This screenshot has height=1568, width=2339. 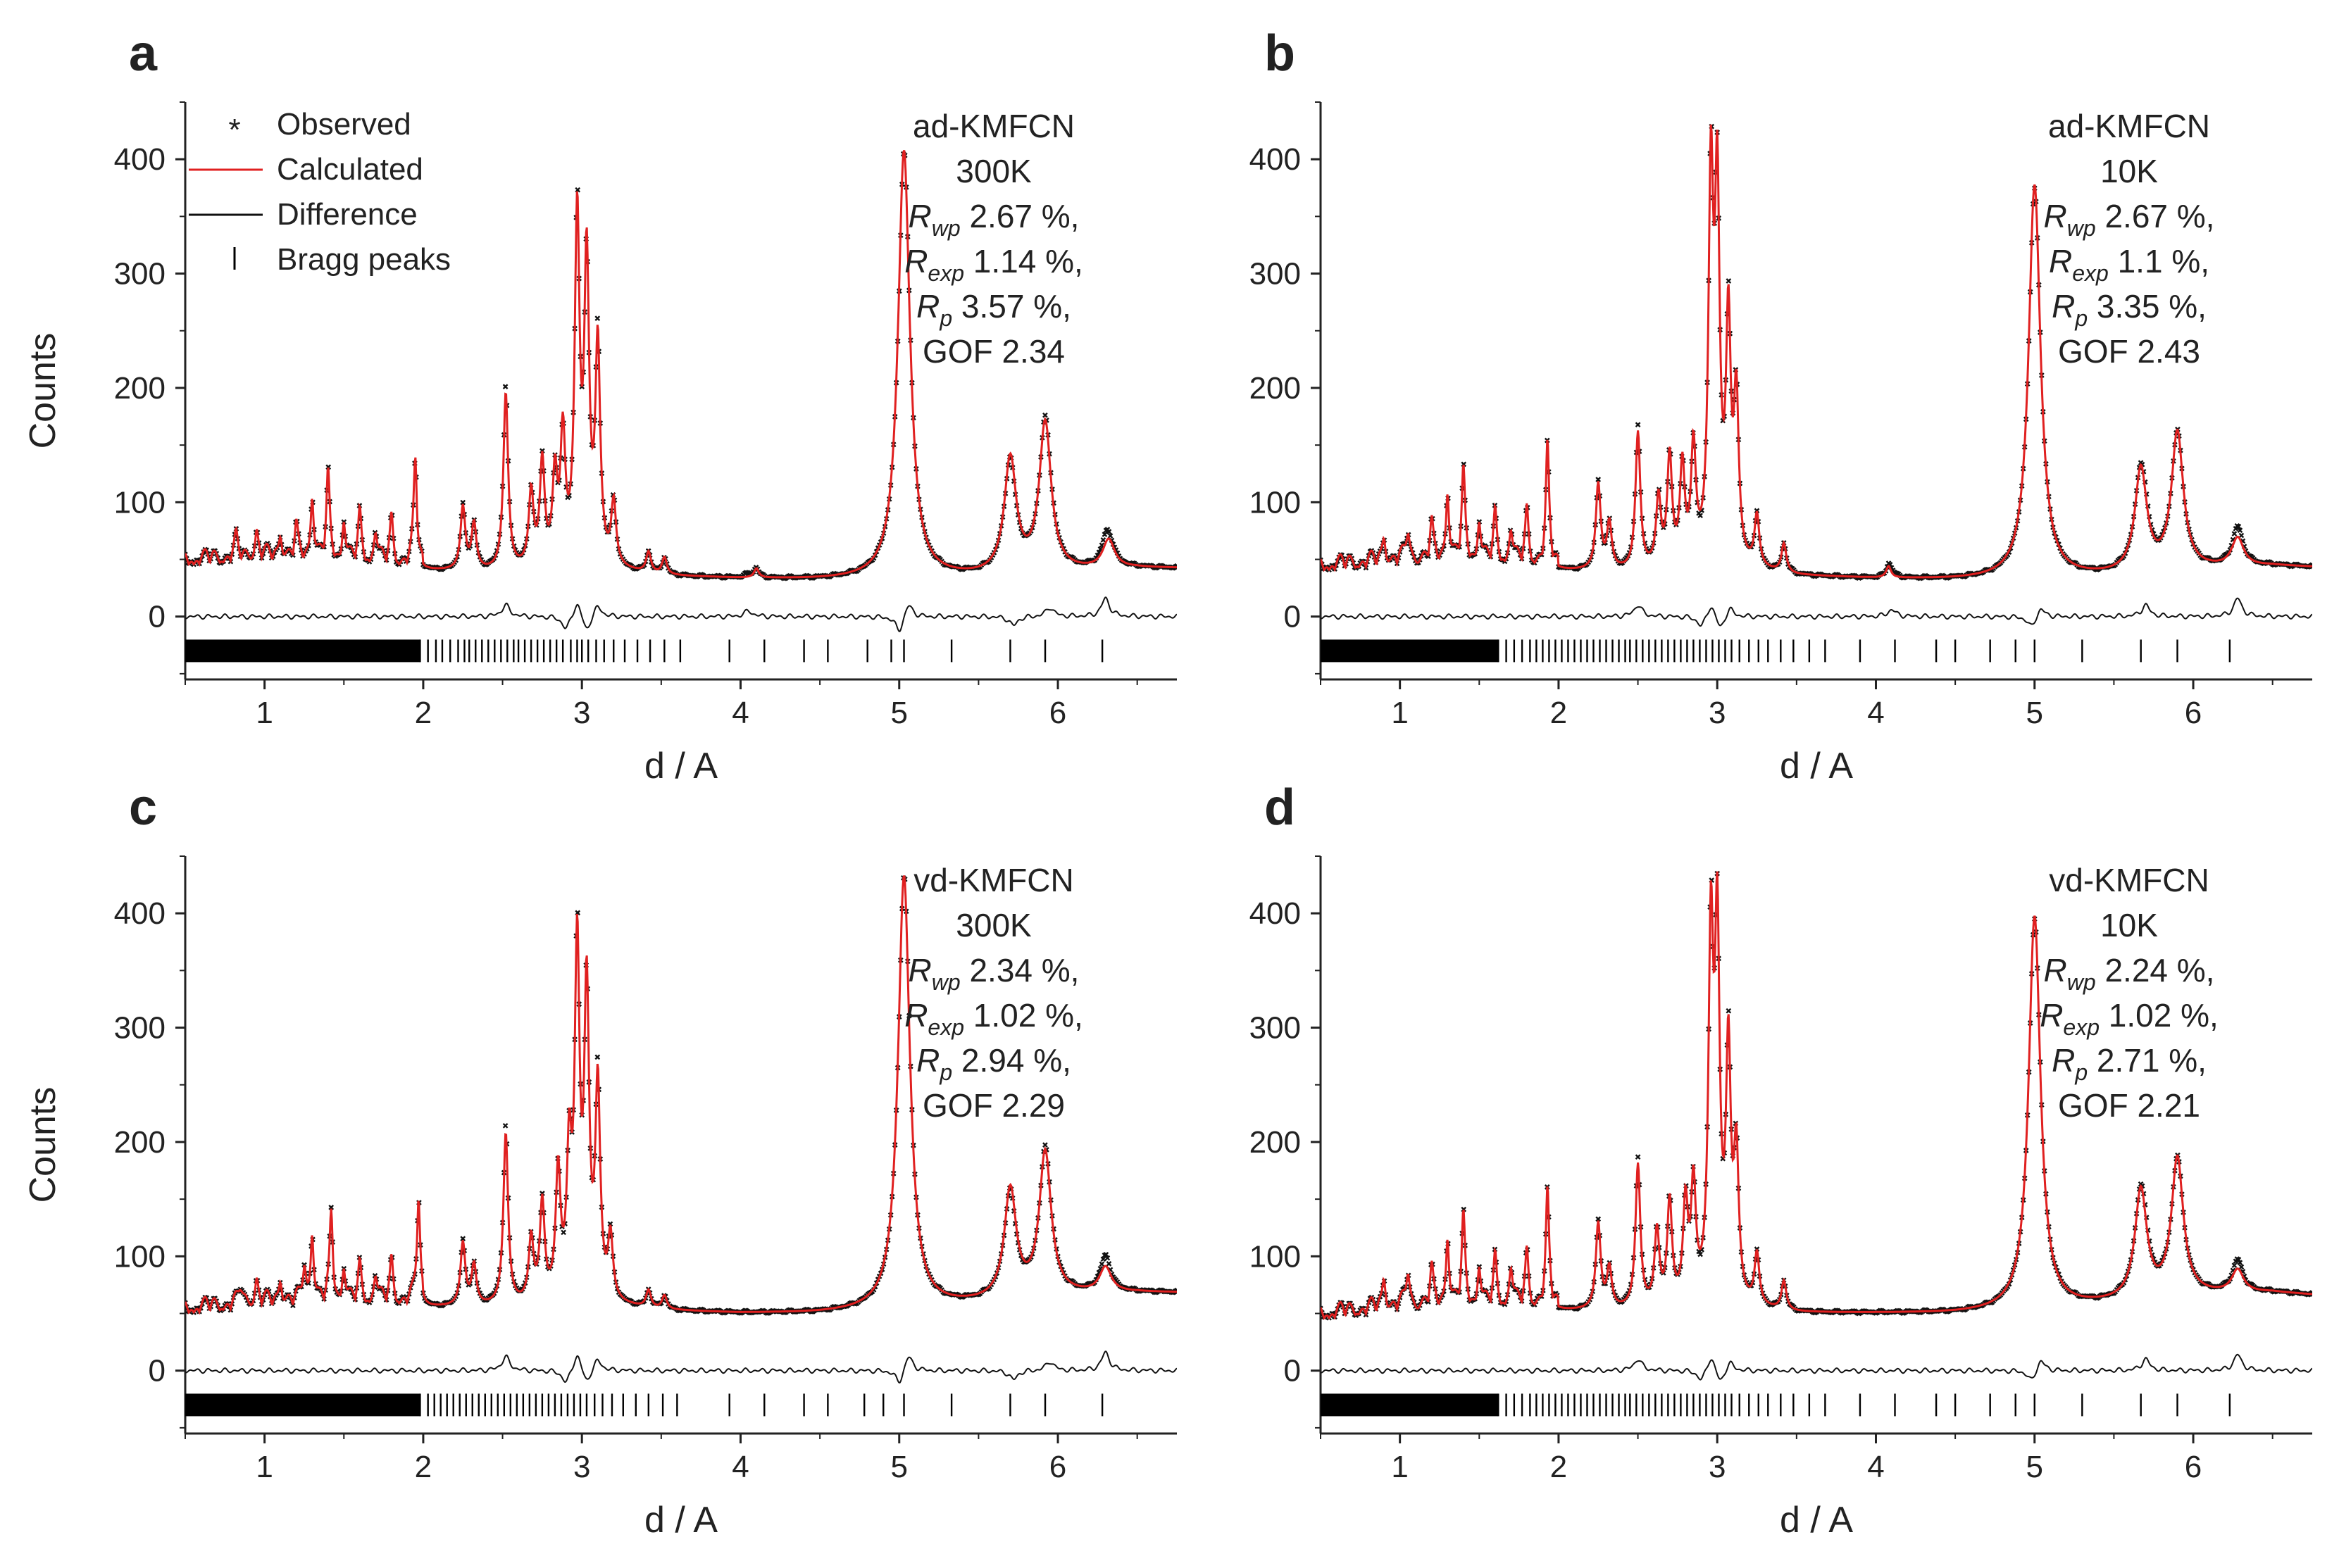 What do you see at coordinates (2129, 1063) in the screenshot?
I see `stat-rp: Rp 2.71 %,` at bounding box center [2129, 1063].